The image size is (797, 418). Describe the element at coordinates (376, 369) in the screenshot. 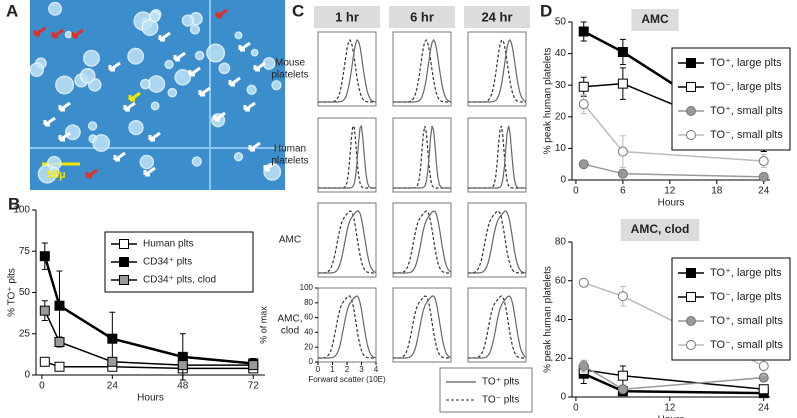

I see `x-tick-label: 4` at that location.